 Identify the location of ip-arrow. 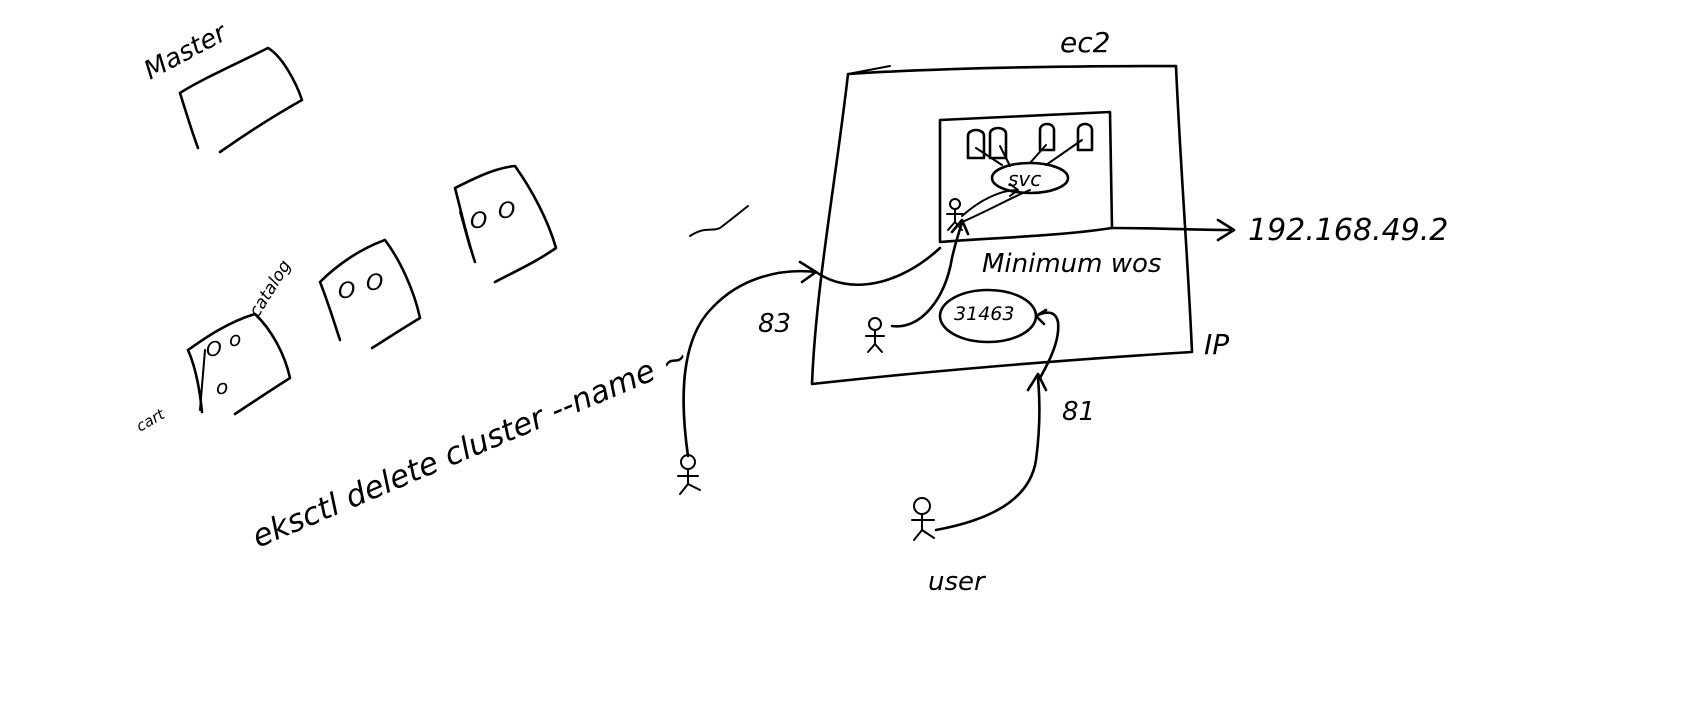
(1173, 230).